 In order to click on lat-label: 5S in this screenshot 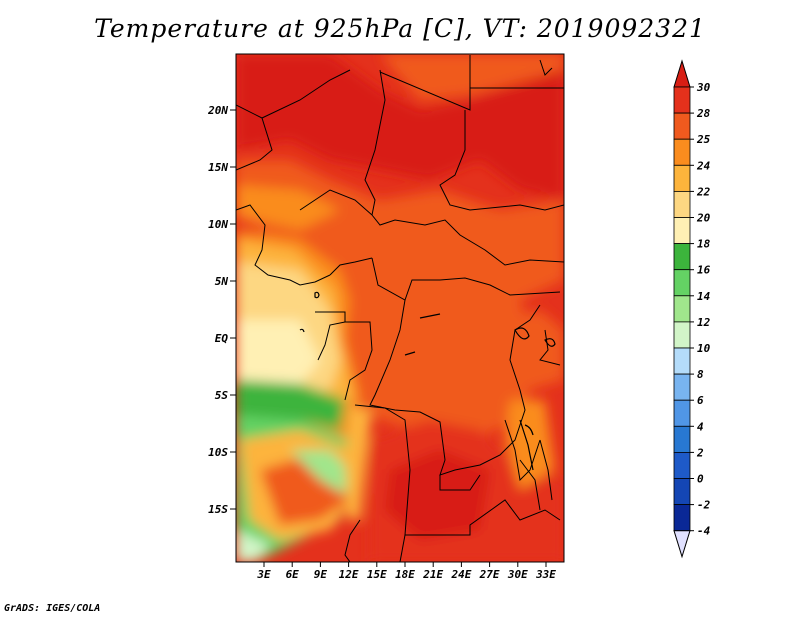, I will do `click(222, 395)`.